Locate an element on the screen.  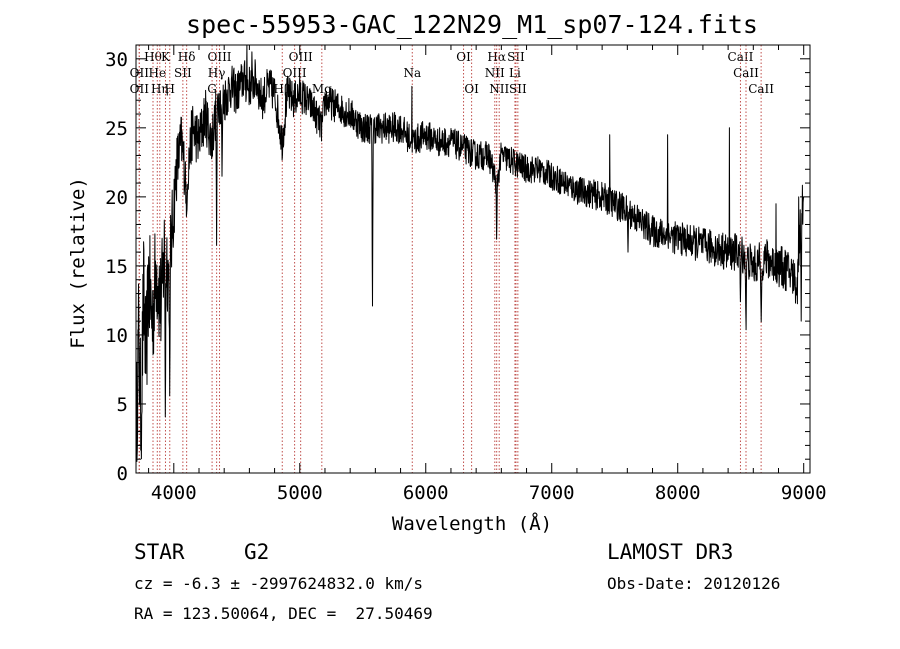
chart-title: spec-55953-GAC_122N29_M1_sp07-124.fits is located at coordinates (472, 24).